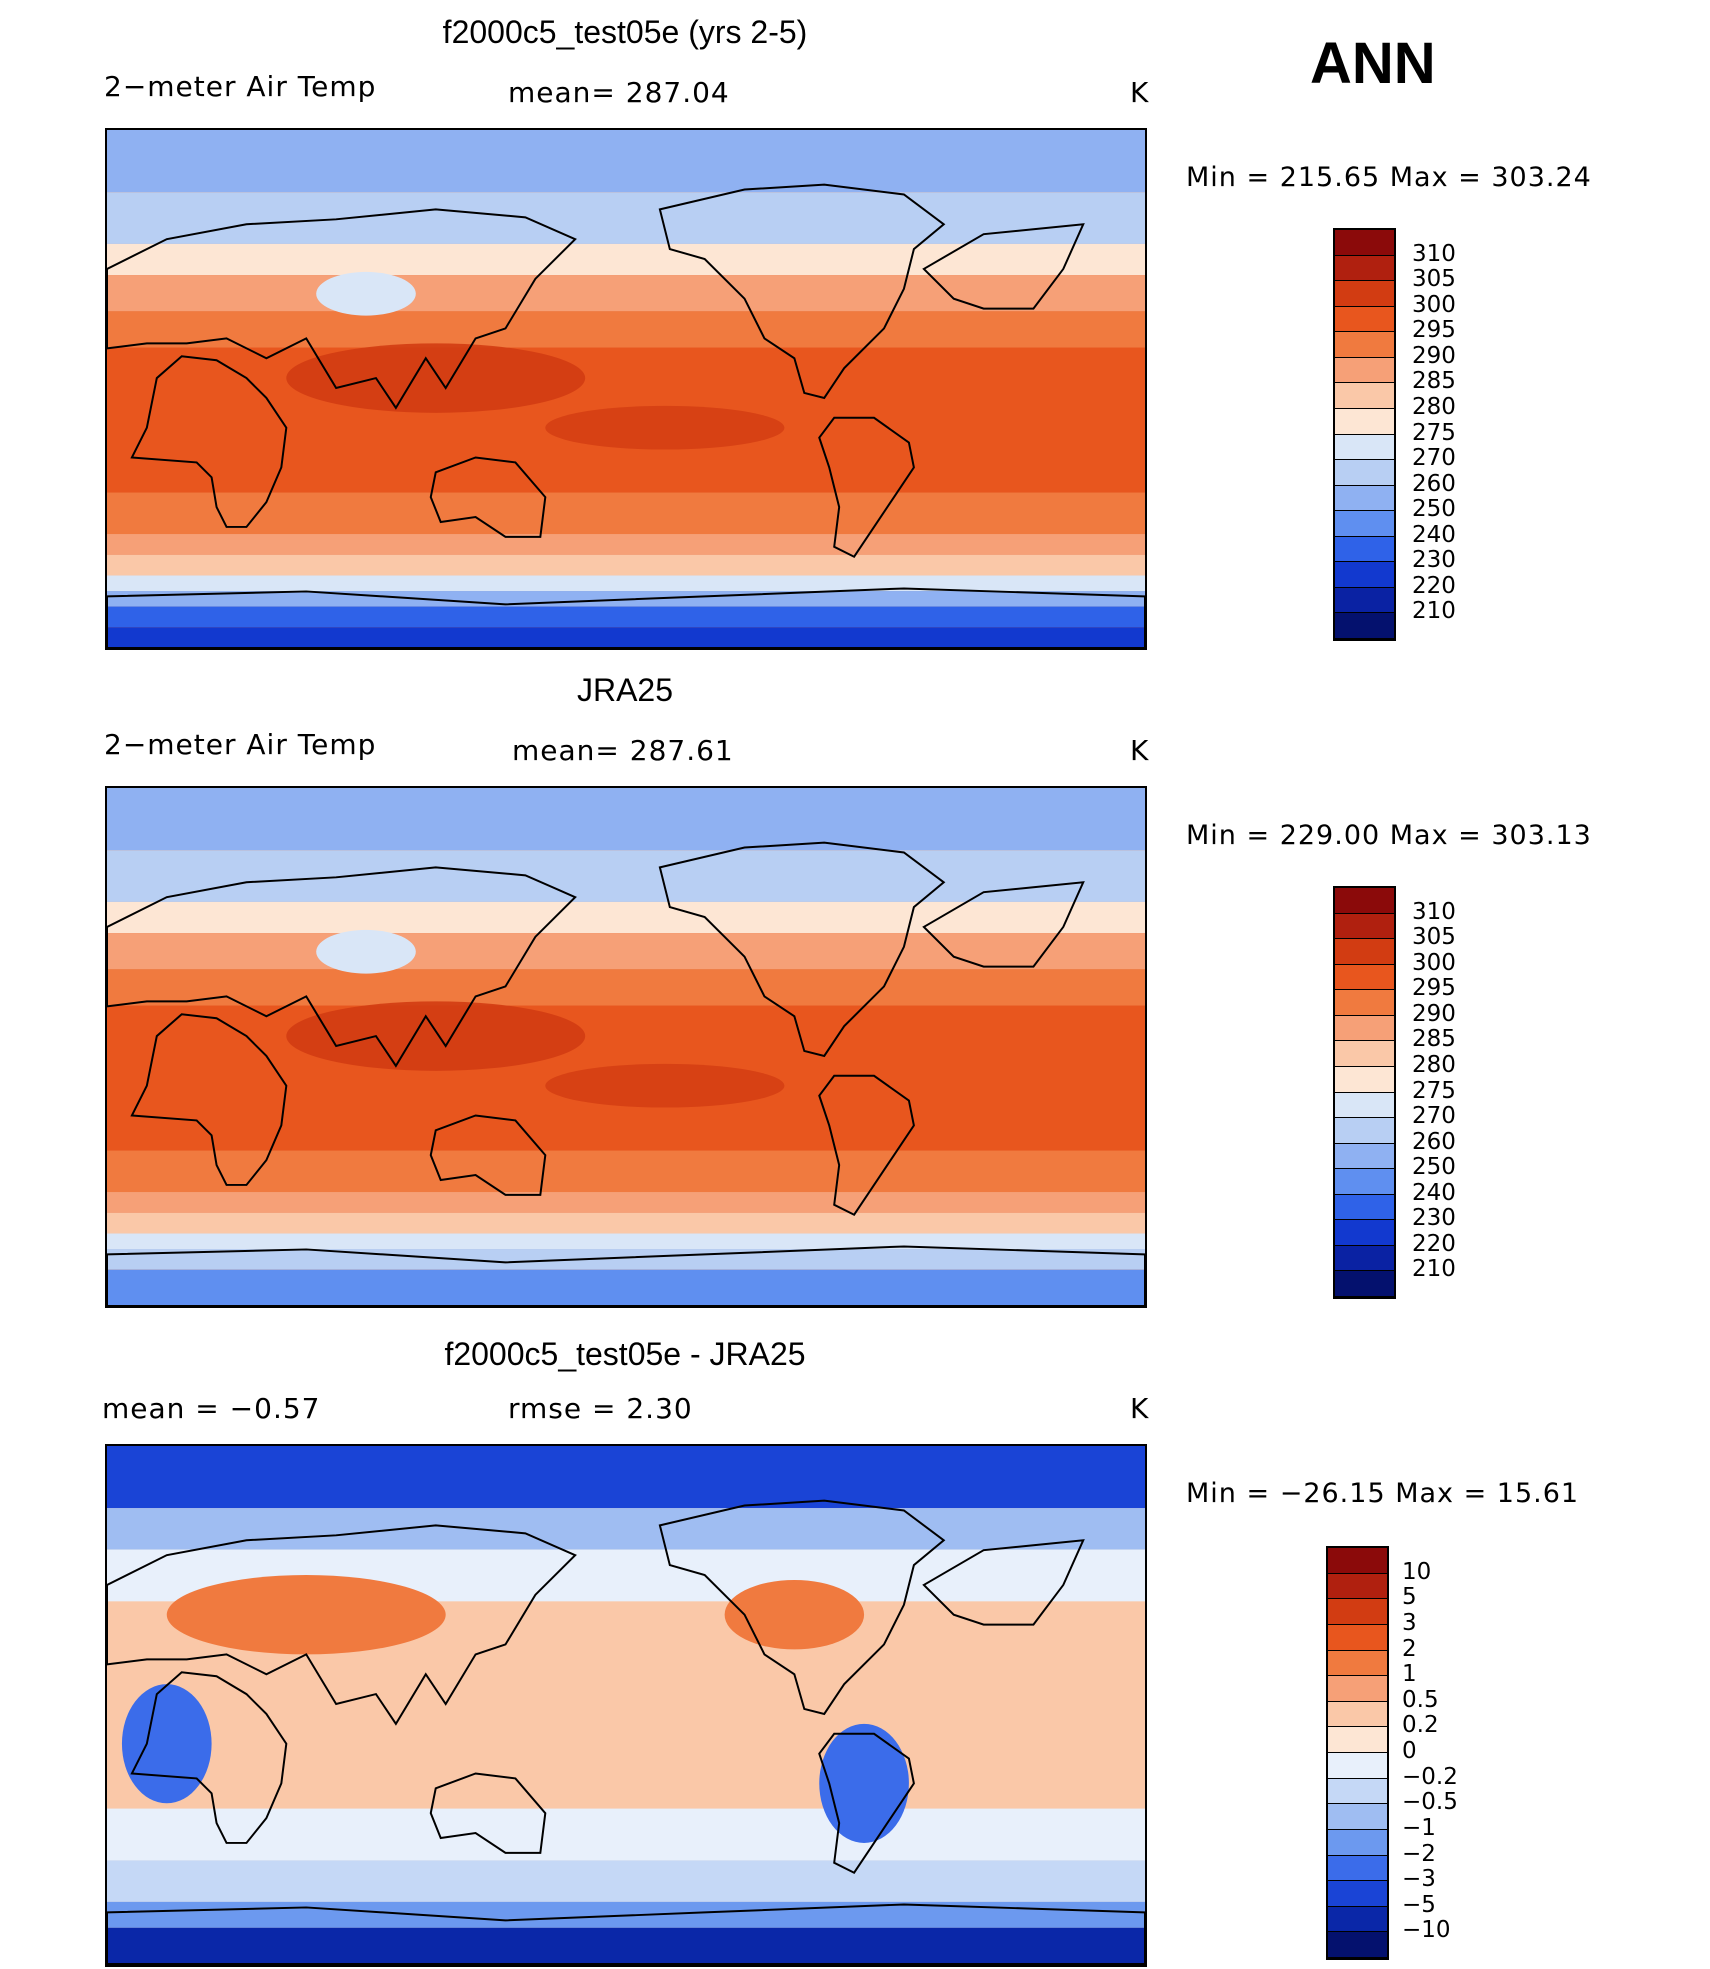  Describe the element at coordinates (600, 1408) in the screenshot. I see `panel-3-rmse-label: rmse = 2.30` at that location.